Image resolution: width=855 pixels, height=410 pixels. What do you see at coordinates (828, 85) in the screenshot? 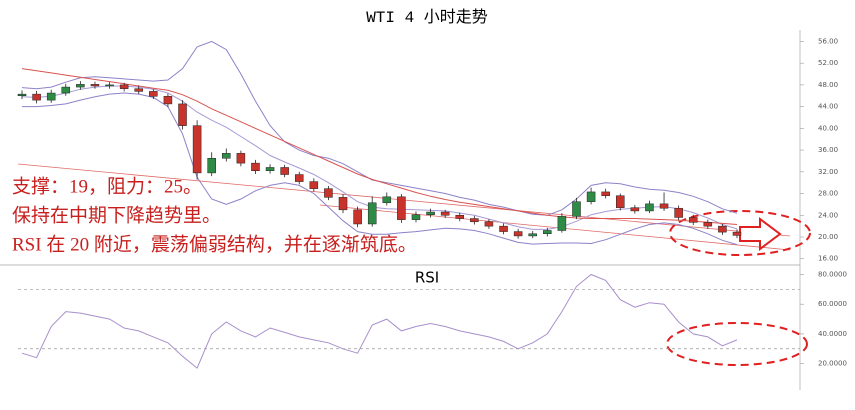
I see `y-tick-label: 48.00` at bounding box center [828, 85].